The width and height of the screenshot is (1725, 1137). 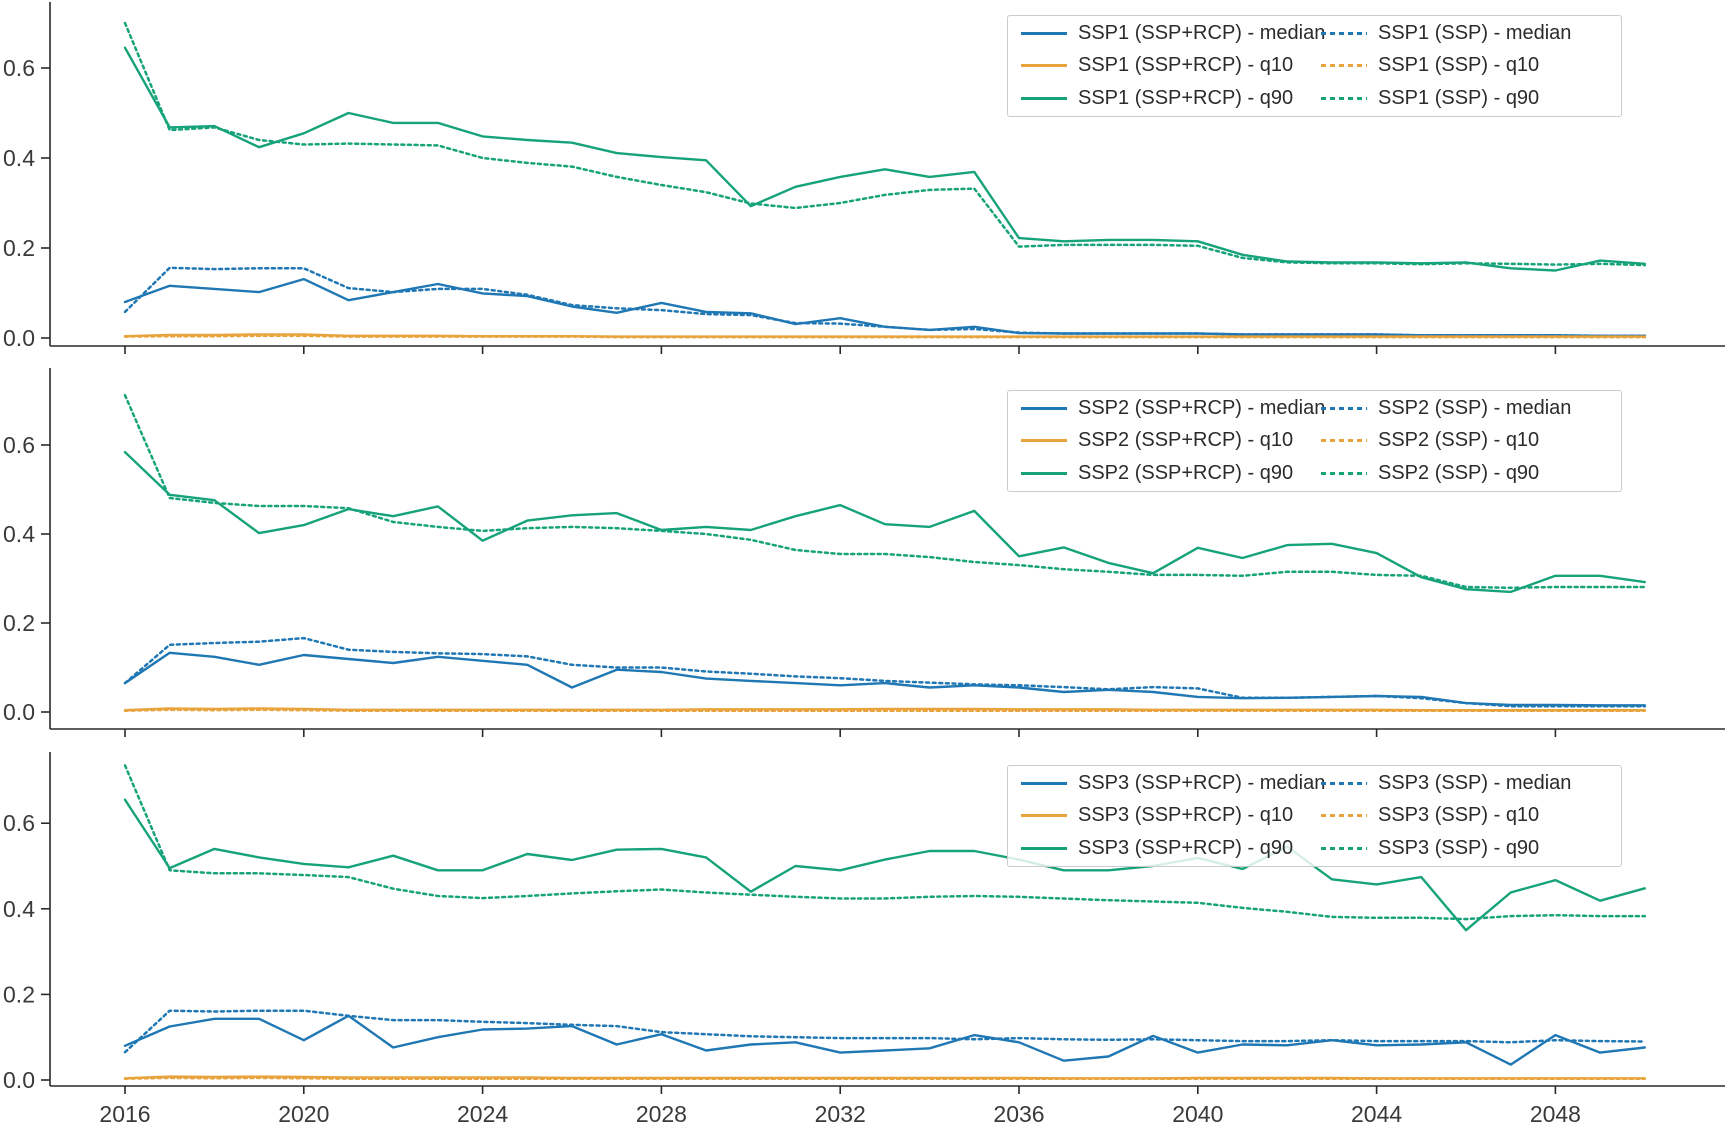 I want to click on legend-entry: SSP2 (SSP) - median, so click(x=1471, y=408).